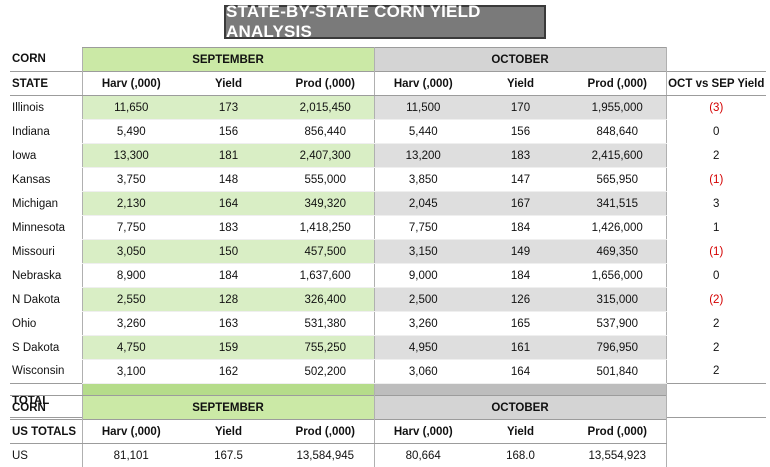 The height and width of the screenshot is (467, 770). What do you see at coordinates (131, 84) in the screenshot?
I see `sep-harv-header: Harv (,000)` at bounding box center [131, 84].